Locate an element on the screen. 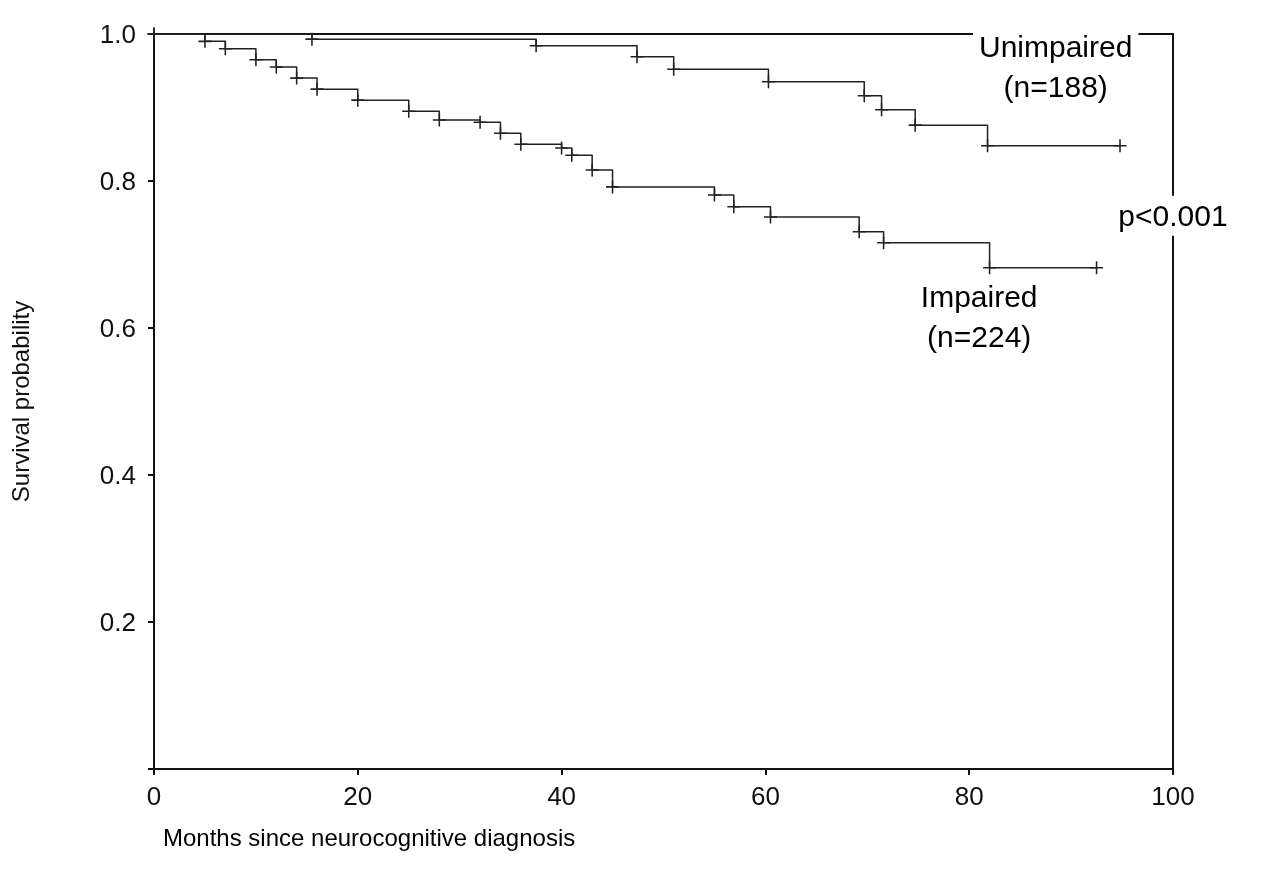 The image size is (1266, 877). y-tick-label: 0.6 is located at coordinates (117, 328).